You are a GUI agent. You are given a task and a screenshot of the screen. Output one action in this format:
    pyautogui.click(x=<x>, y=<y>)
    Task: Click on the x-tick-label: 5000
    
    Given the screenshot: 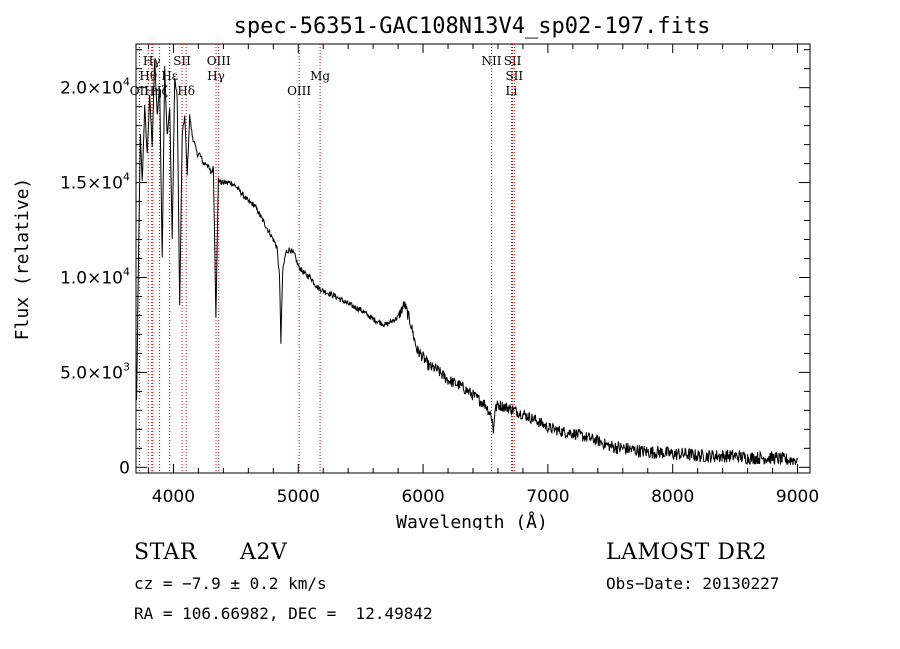 What is the action you would take?
    pyautogui.click(x=298, y=497)
    